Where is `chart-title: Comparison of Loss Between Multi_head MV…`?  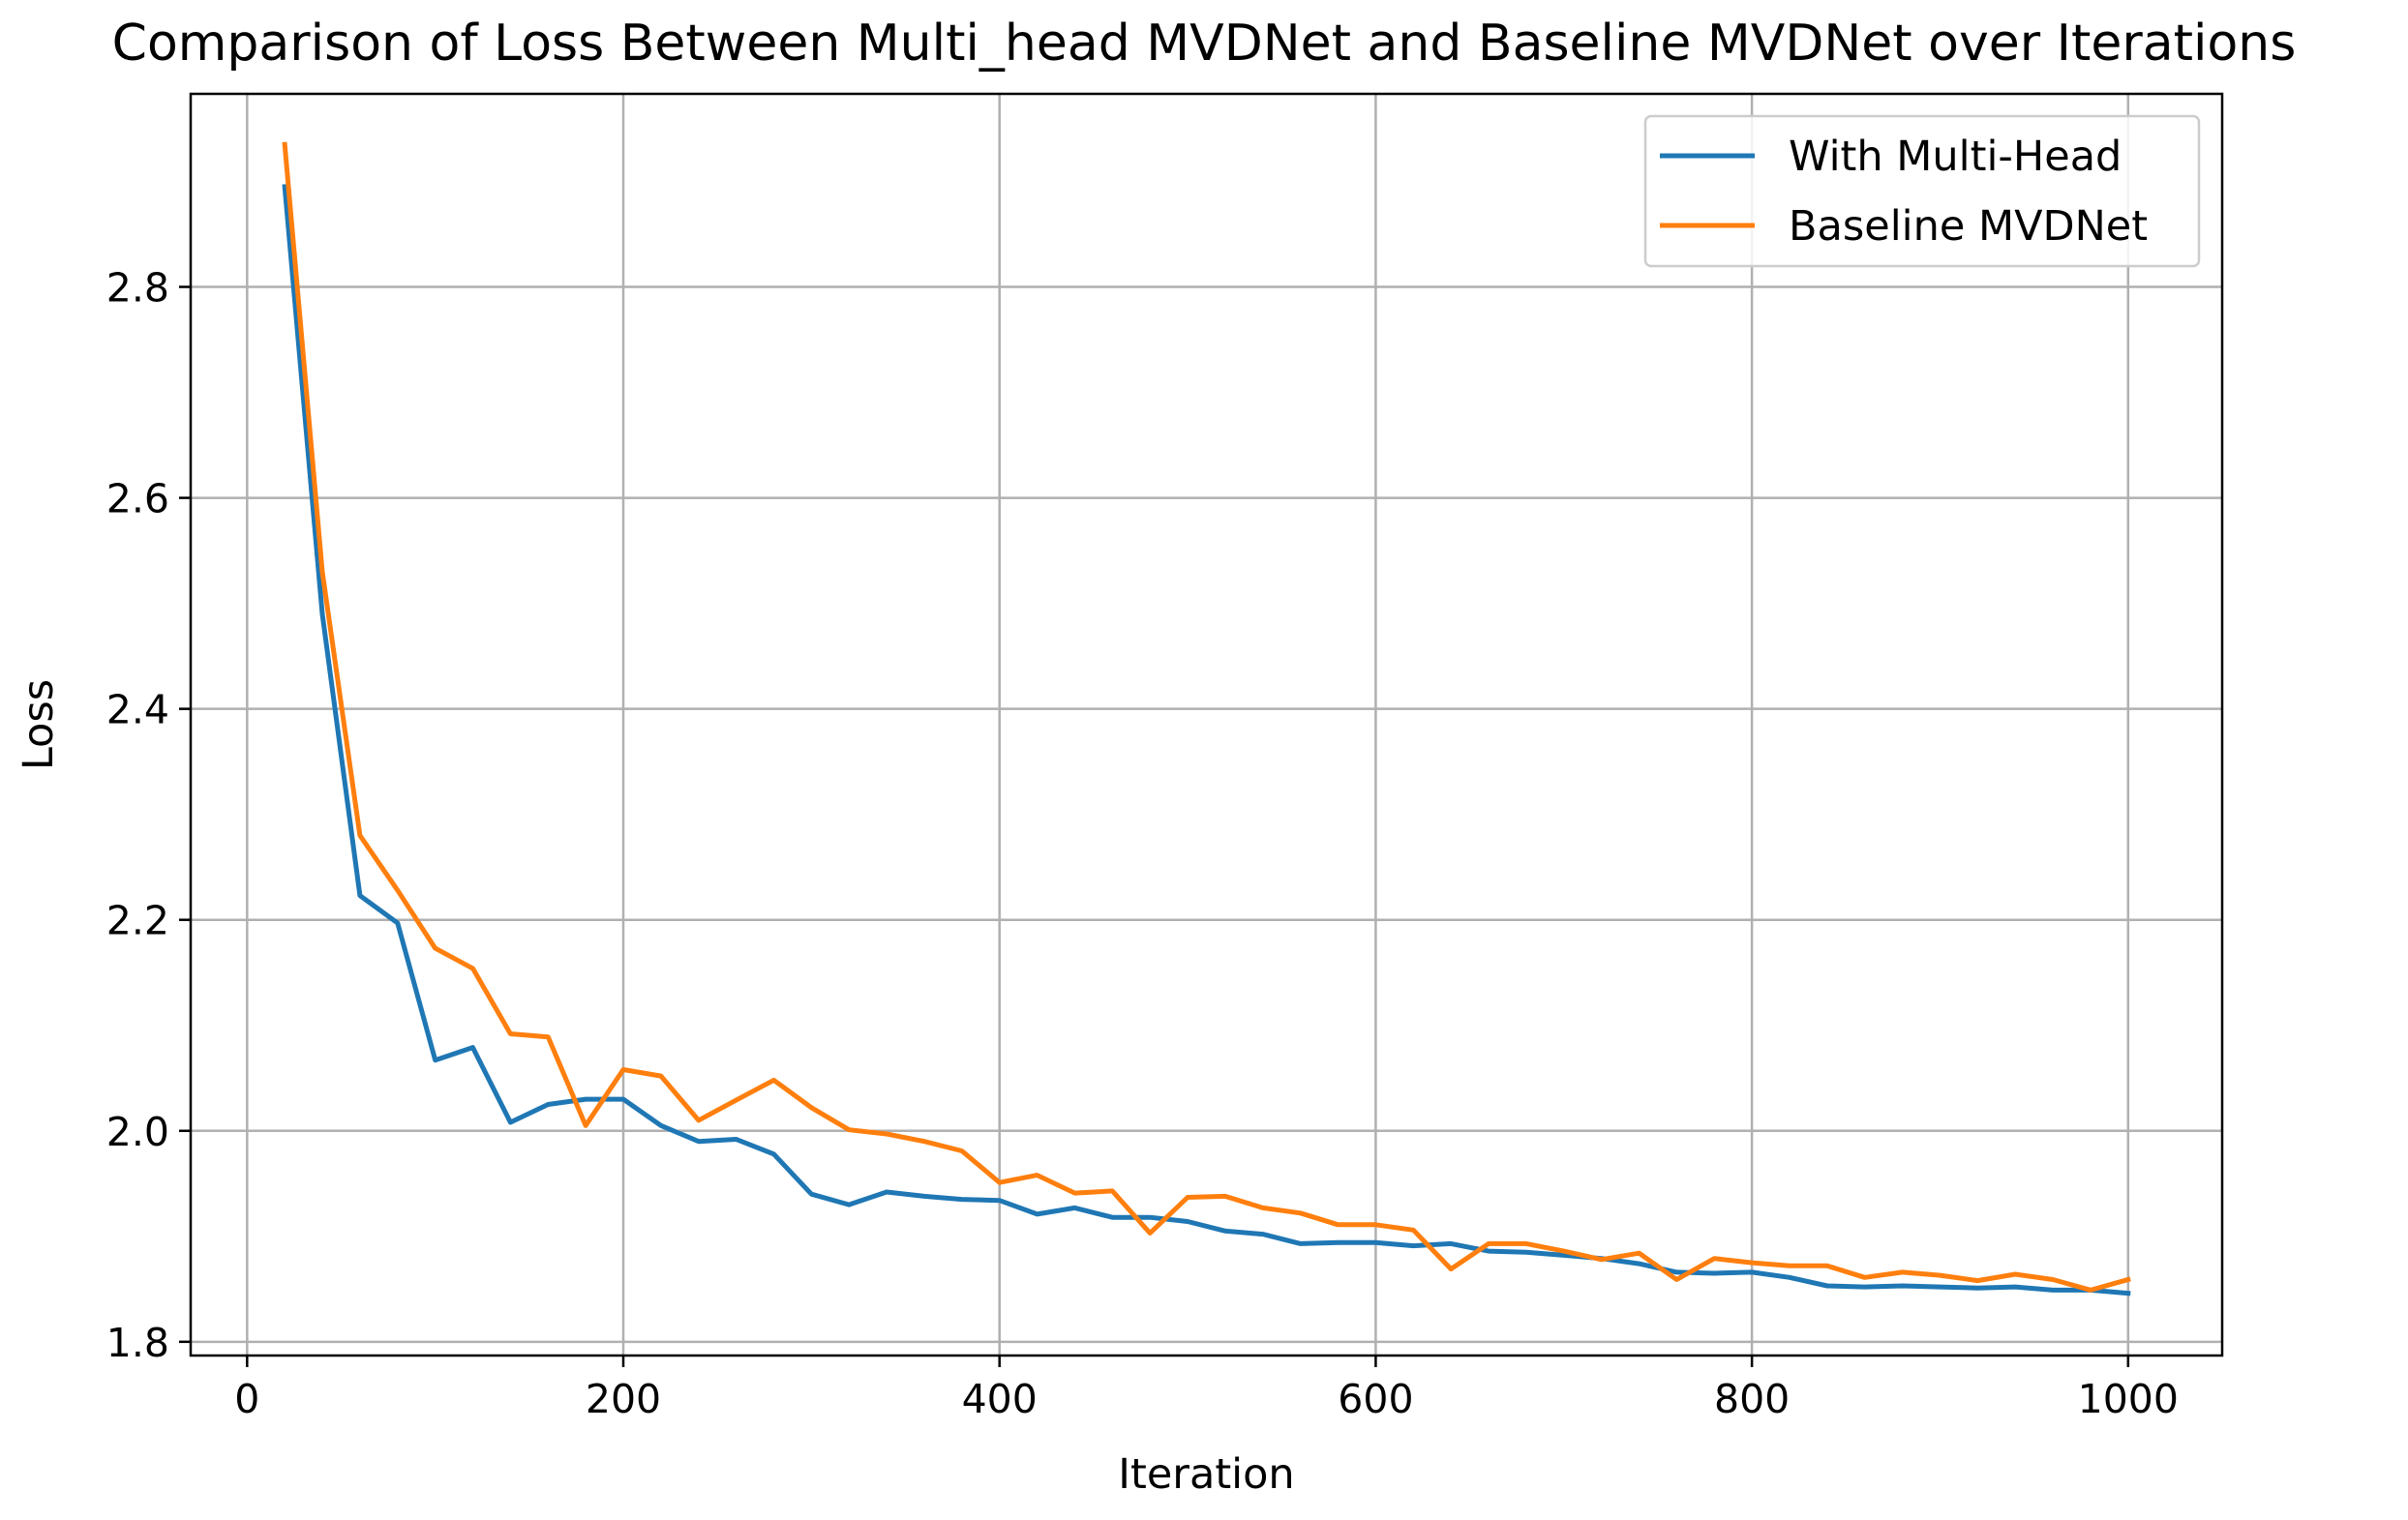 chart-title: Comparison of Loss Between Multi_head MV… is located at coordinates (1204, 44).